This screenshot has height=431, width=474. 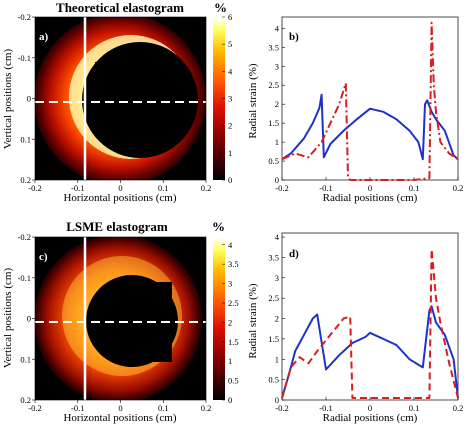 I want to click on plot-d-series-blue-solid, so click(x=370, y=352).